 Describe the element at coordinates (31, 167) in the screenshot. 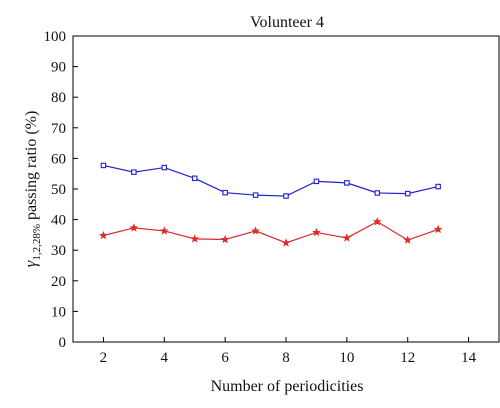

I see `y-axis-label-text: passing ratio (%)` at that location.